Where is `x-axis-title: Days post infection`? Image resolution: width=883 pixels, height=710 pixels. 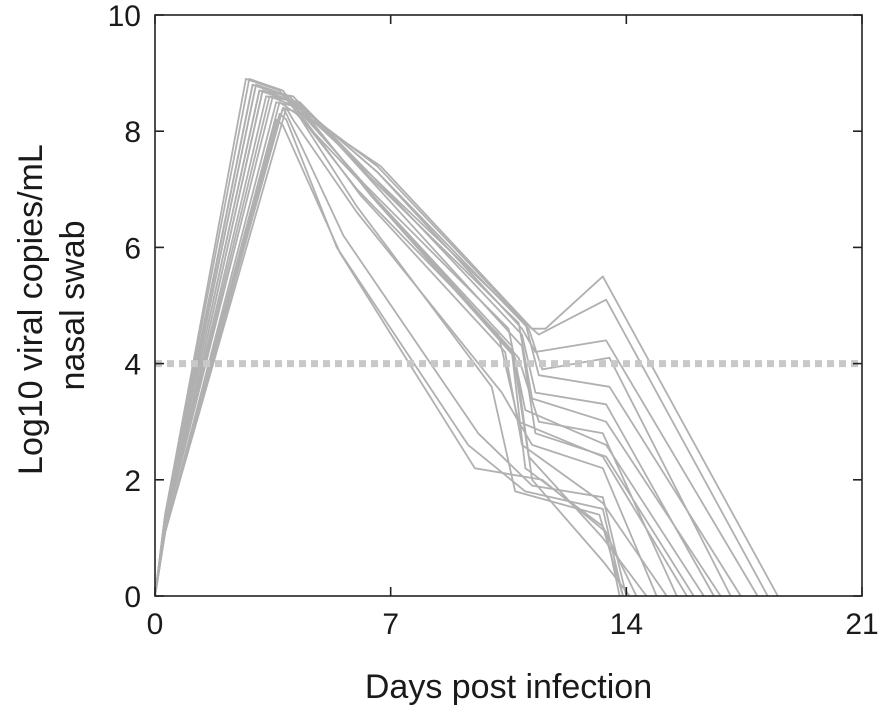
x-axis-title: Days post infection is located at coordinates (508, 687).